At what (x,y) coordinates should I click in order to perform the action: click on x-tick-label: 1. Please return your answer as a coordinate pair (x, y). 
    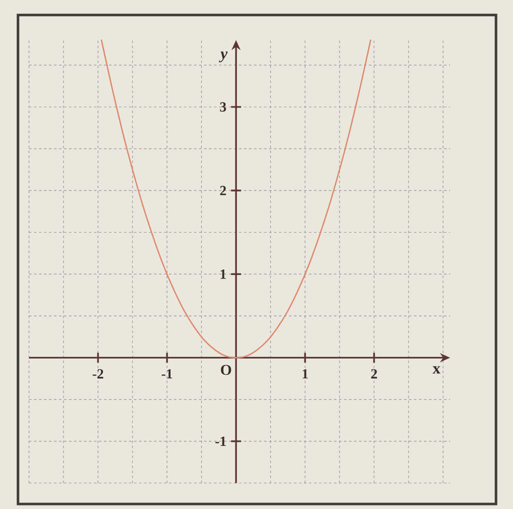
    Looking at the image, I should click on (305, 373).